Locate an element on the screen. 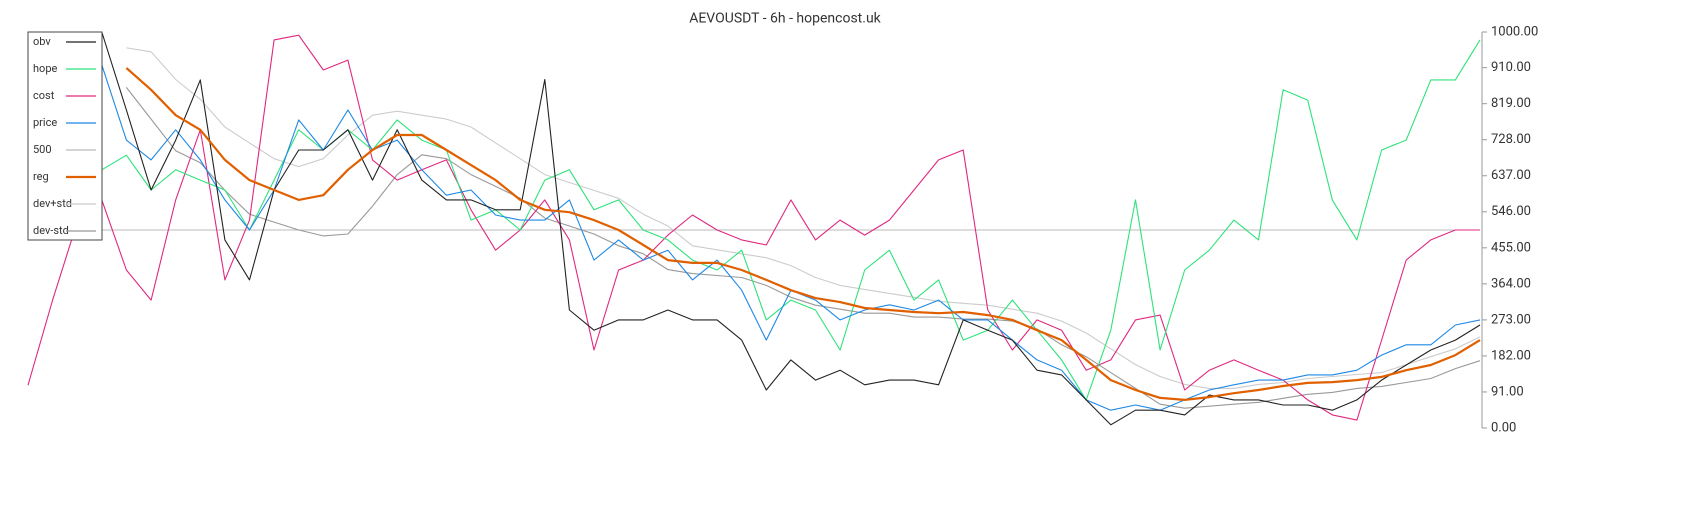 The height and width of the screenshot is (505, 1700). legend: obv hope cost price 500 reg dev+std dev-std is located at coordinates (65, 136).